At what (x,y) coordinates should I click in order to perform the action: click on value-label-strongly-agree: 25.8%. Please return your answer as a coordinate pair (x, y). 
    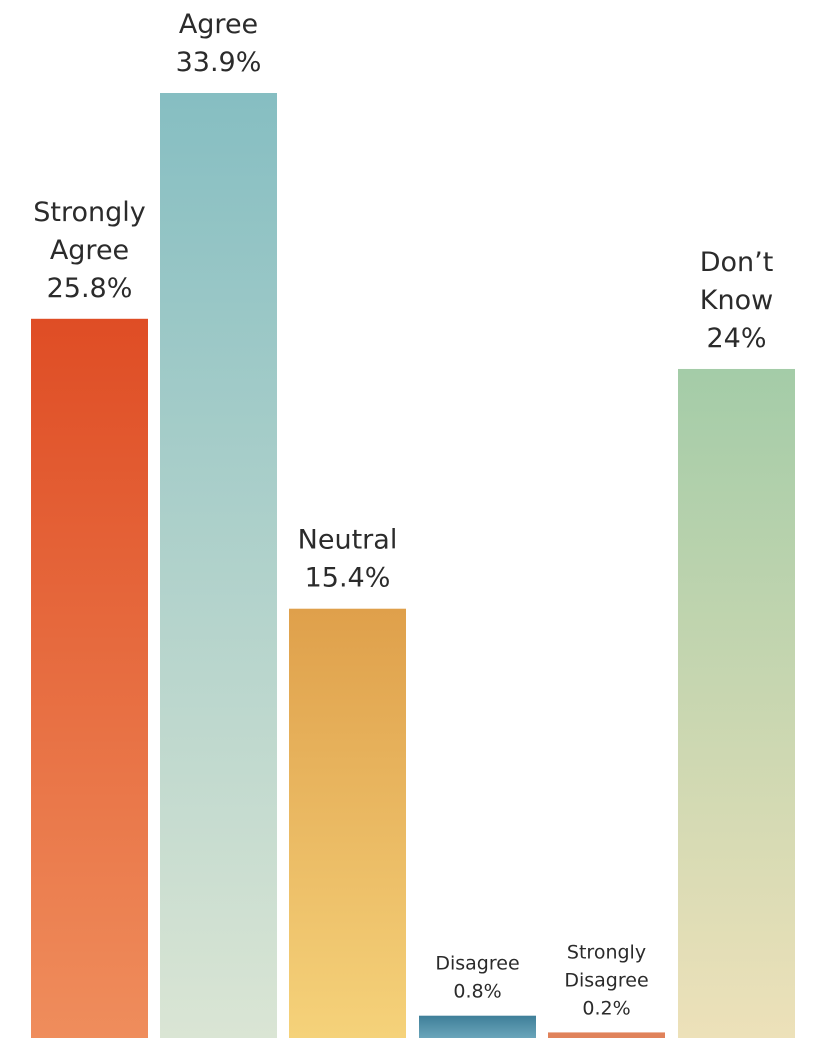
    Looking at the image, I should click on (90, 288).